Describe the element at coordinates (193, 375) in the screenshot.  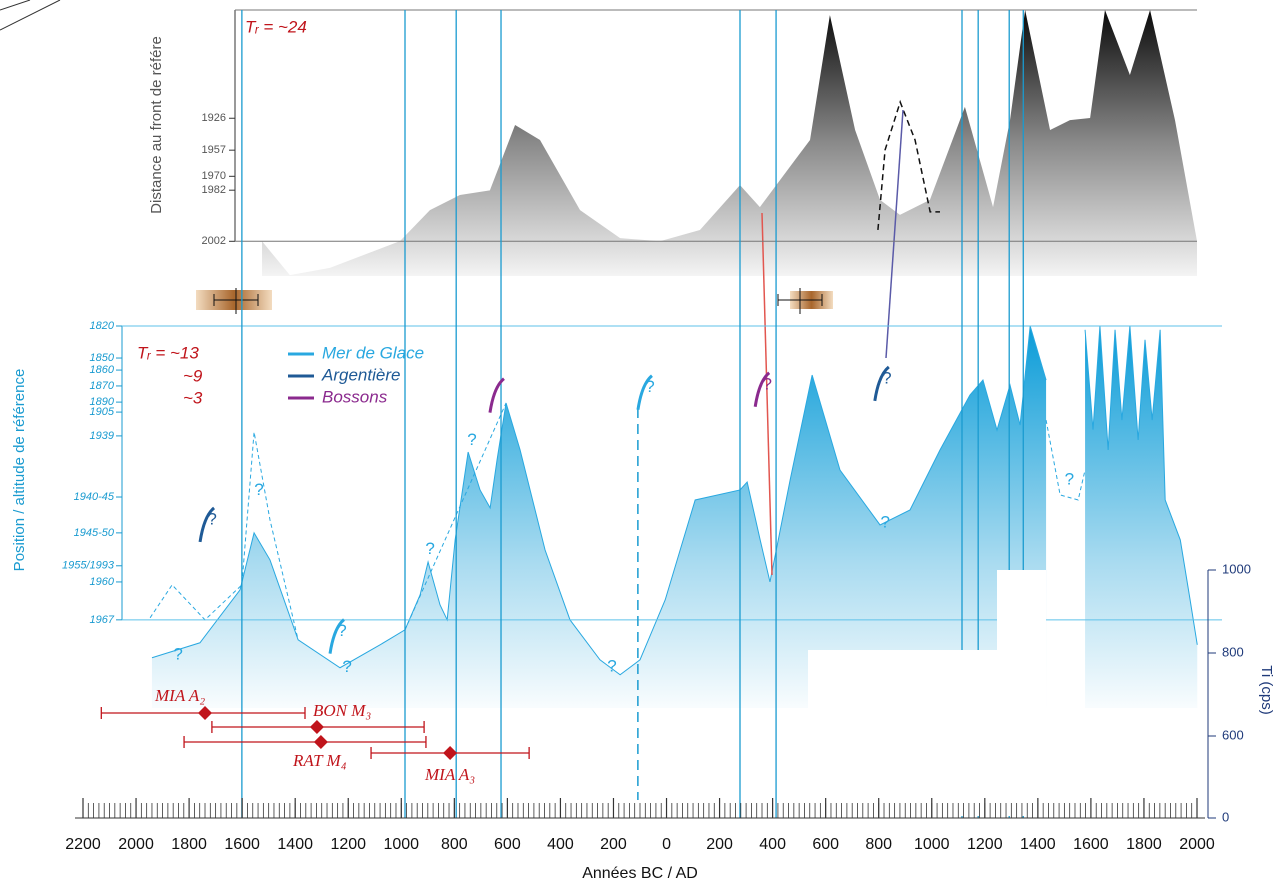
I see `tr-annotation: ~9` at that location.